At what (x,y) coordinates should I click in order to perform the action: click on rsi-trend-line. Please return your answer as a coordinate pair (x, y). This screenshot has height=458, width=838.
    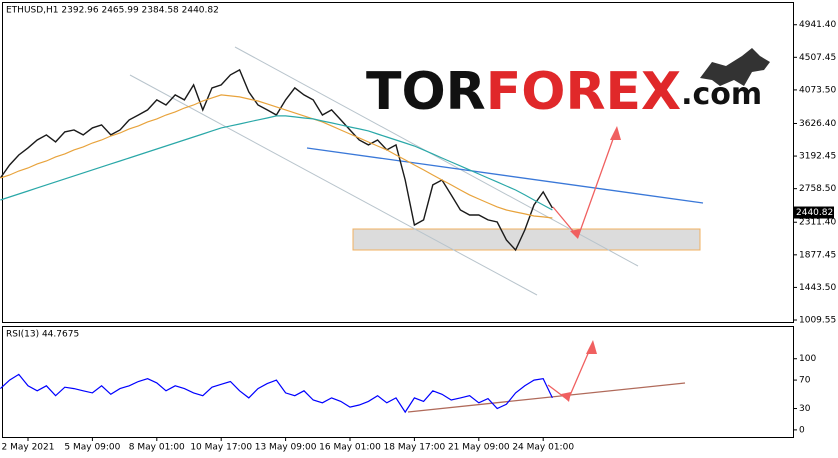
    Looking at the image, I should click on (546, 397).